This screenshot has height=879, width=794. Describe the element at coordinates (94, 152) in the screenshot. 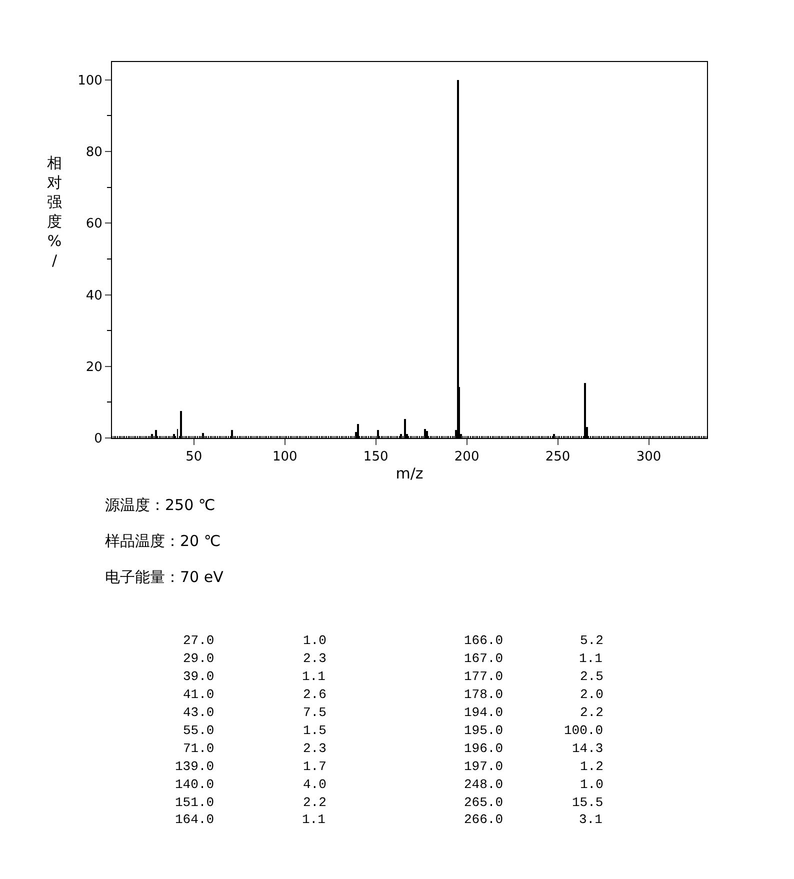

I see `y-tick-label: 80` at that location.